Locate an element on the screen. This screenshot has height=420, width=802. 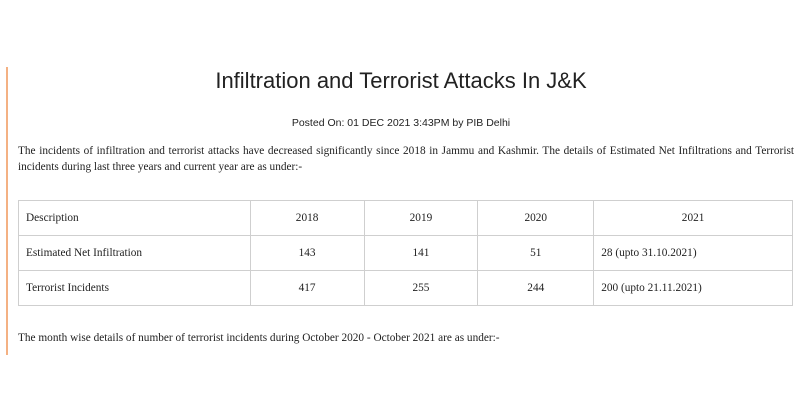
cell-2019: 141 is located at coordinates (421, 253).